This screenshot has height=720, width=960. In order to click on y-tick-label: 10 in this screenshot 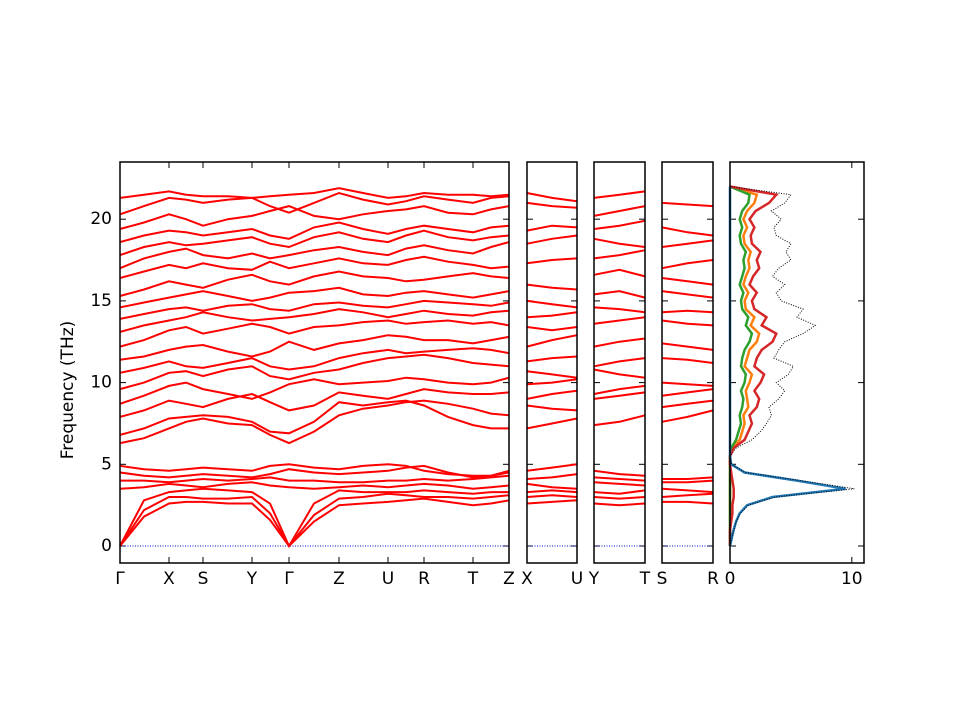, I will do `click(101, 383)`.